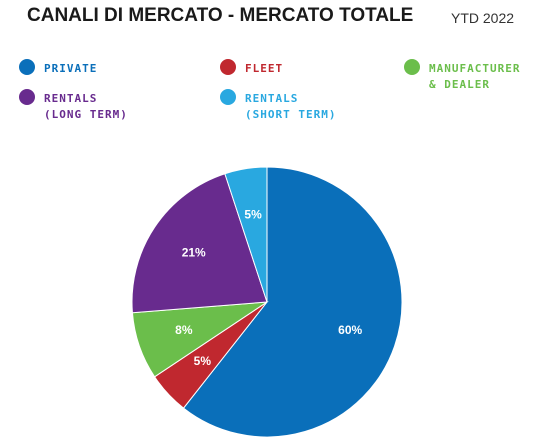 The width and height of the screenshot is (546, 441). Describe the element at coordinates (350, 330) in the screenshot. I see `slice-label-private: 60%` at that location.